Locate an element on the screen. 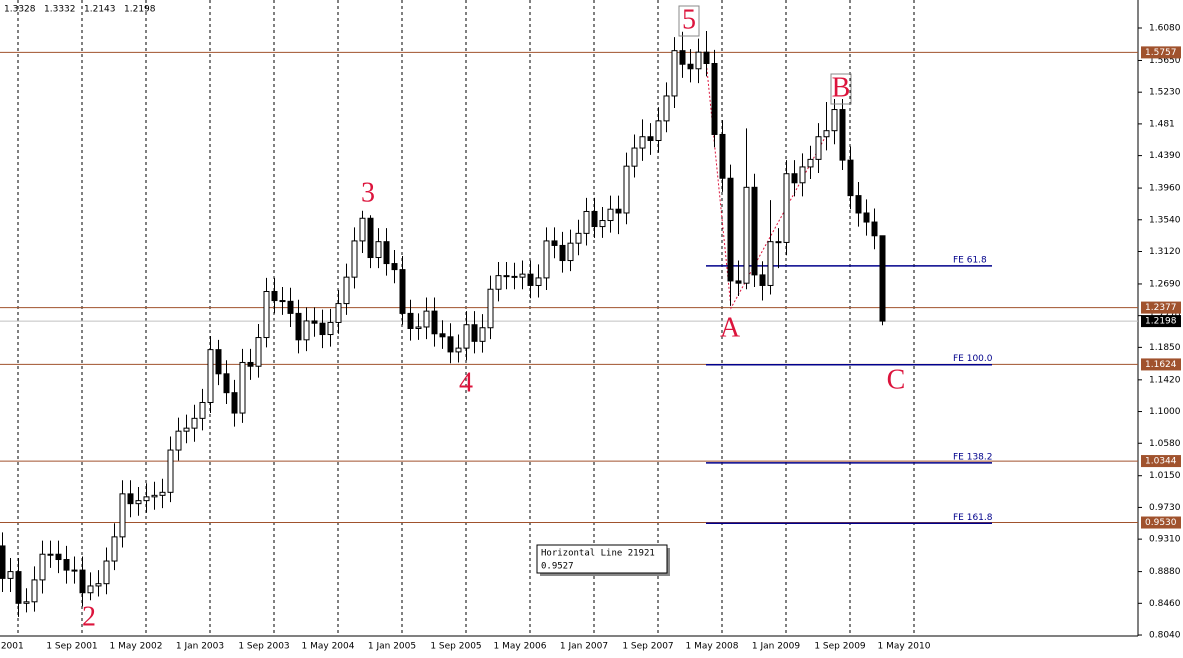 This screenshot has height=658, width=1183. wave-label: 4 is located at coordinates (466, 382).